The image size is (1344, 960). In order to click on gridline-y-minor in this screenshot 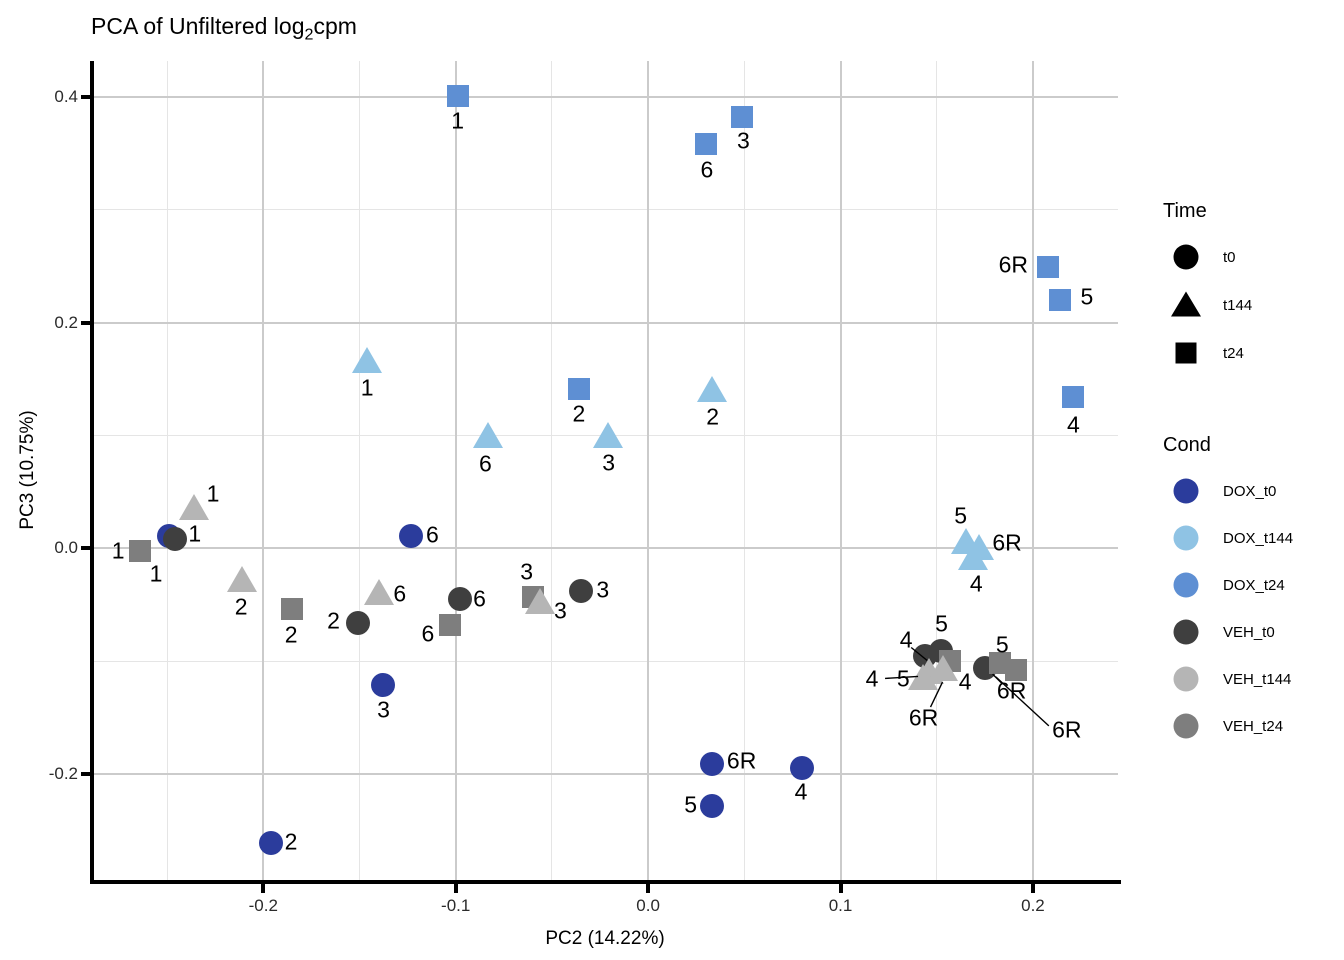, I will do `click(605, 210)`.